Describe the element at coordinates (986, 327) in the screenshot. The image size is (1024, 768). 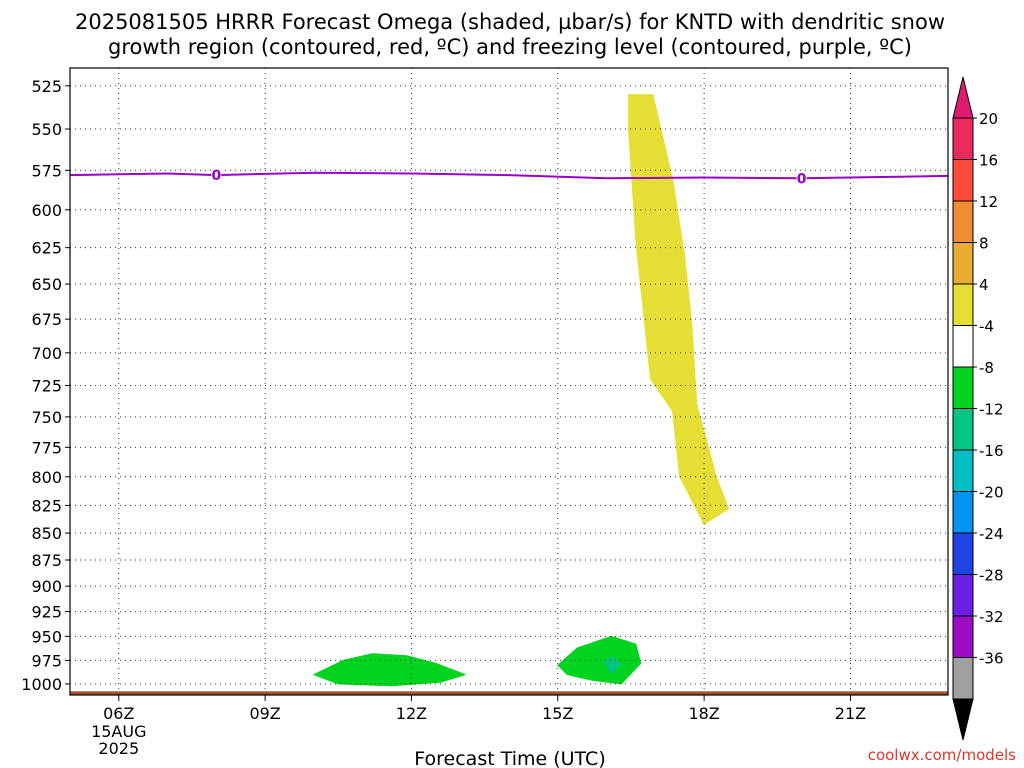
I see `colorbar-label-5: -4` at that location.